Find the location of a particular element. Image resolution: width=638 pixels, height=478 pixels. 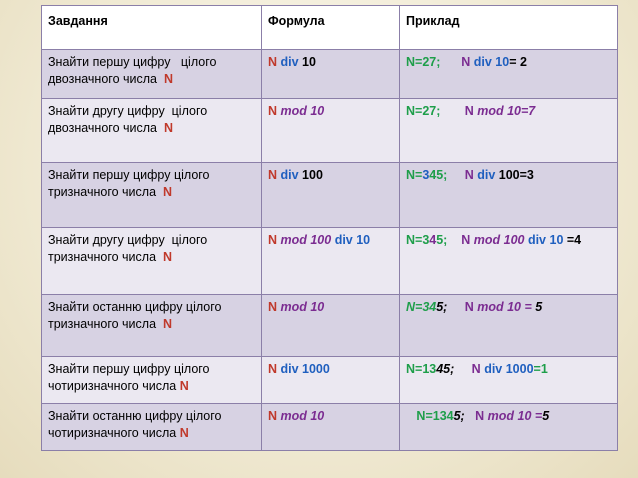

formula-cell: N mod 100 div 10 is located at coordinates (330, 261).